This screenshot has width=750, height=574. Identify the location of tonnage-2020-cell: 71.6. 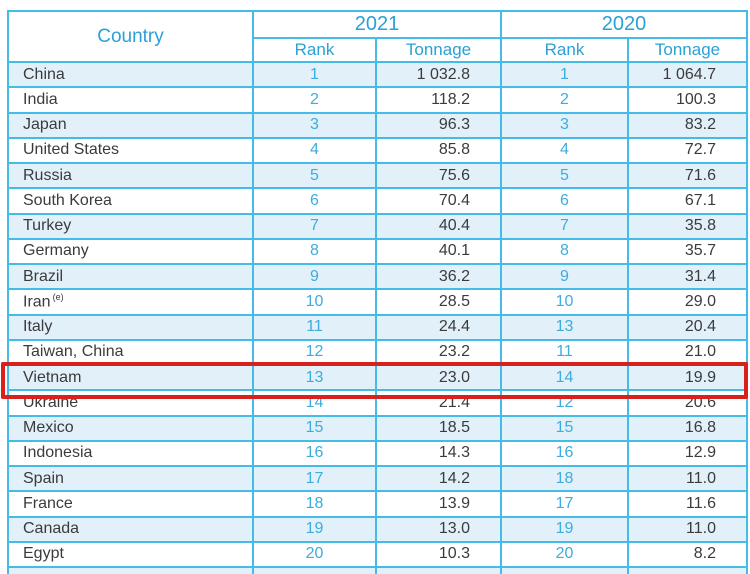
(687, 175).